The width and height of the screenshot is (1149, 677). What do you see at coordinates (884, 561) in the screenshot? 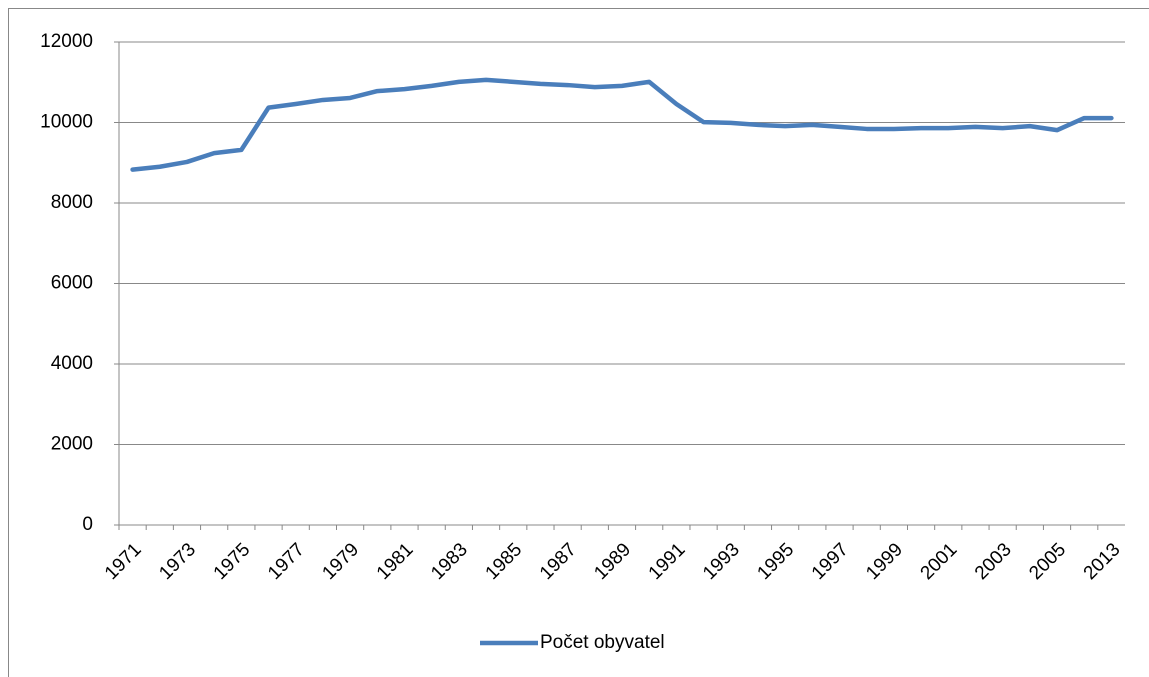
I see `x-tick-label: 1999` at bounding box center [884, 561].